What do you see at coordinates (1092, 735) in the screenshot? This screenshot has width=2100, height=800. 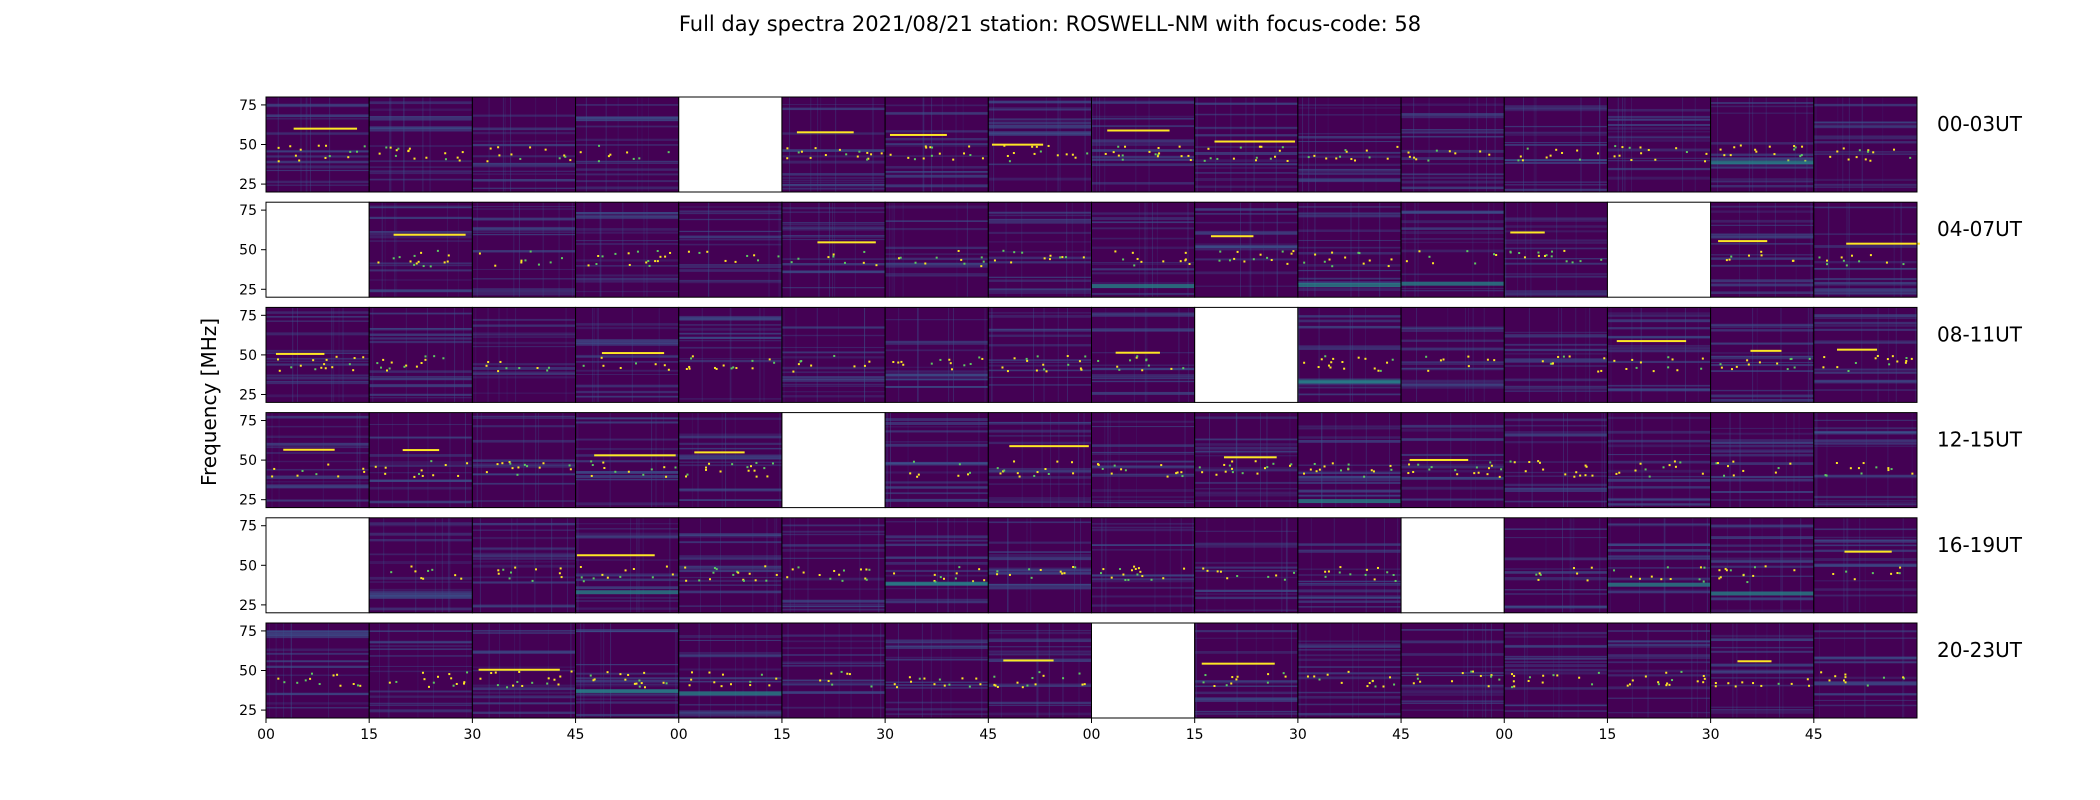 I see `x-tick-label: 00` at bounding box center [1092, 735].